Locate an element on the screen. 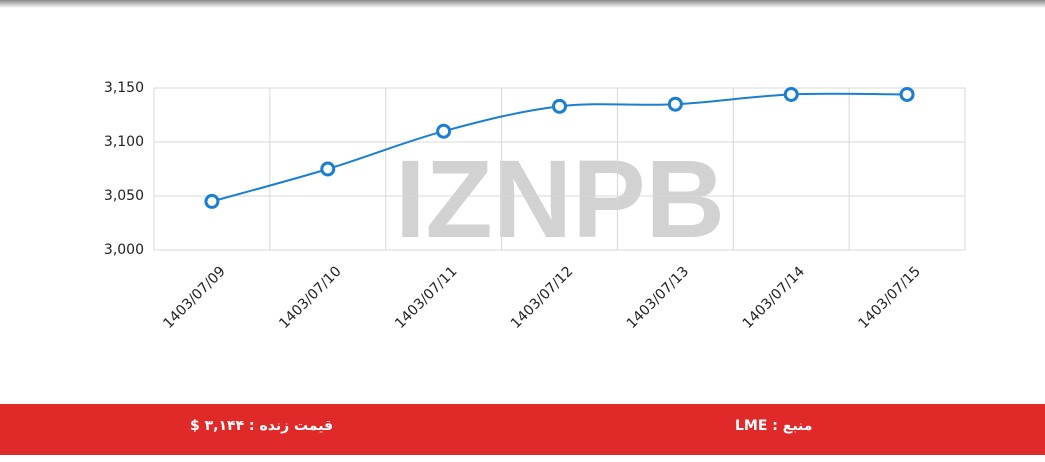 This screenshot has height=462, width=1045. x-tick-label: 1403/07/15 is located at coordinates (890, 298).